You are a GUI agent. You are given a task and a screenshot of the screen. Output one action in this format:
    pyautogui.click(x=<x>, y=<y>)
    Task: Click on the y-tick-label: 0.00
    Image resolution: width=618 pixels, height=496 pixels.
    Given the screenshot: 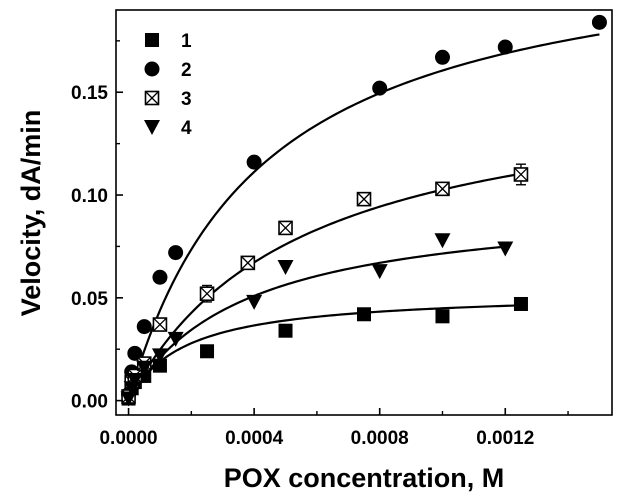 What is the action you would take?
    pyautogui.click(x=89, y=402)
    